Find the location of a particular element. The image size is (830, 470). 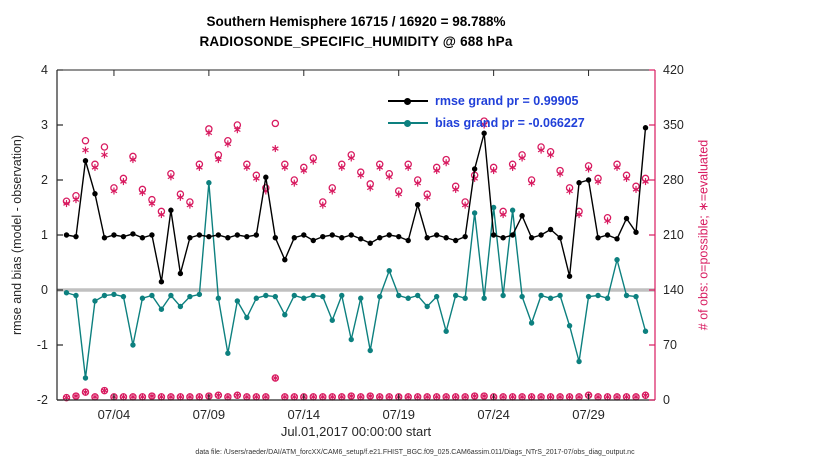

plot-subtitle: RADIOSONDE_SPECIFIC_HUMIDITY @ 688 hPa is located at coordinates (356, 41).